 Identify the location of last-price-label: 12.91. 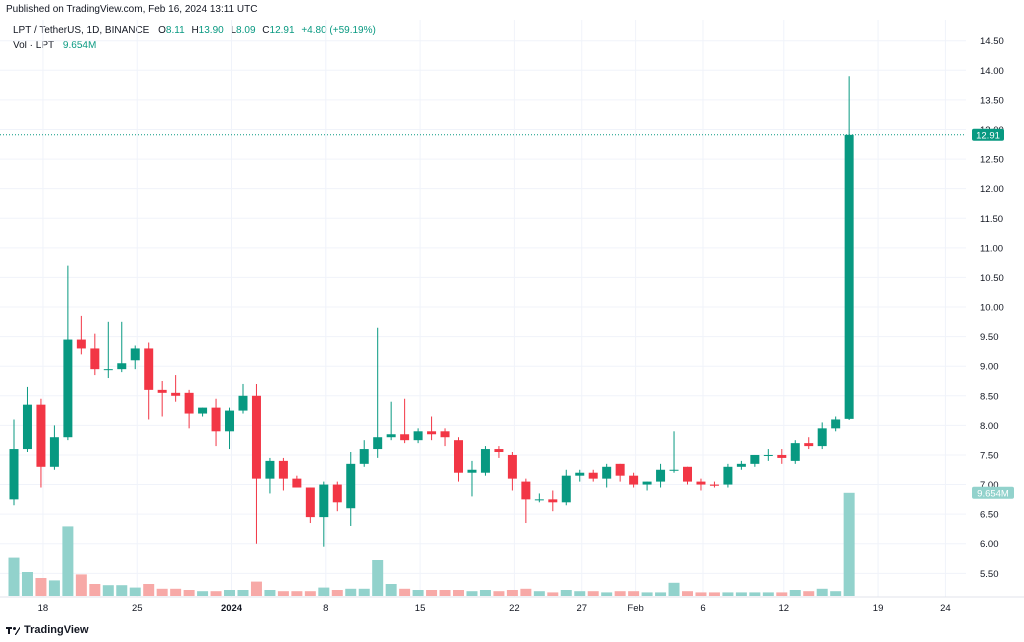
(988, 135).